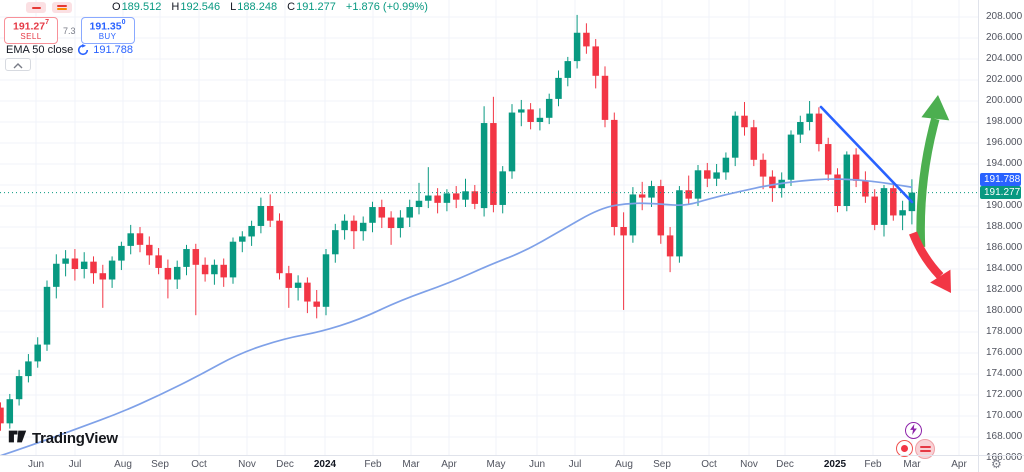 This screenshot has height=472, width=1024. I want to click on gear-icon: ⚙, so click(996, 464).